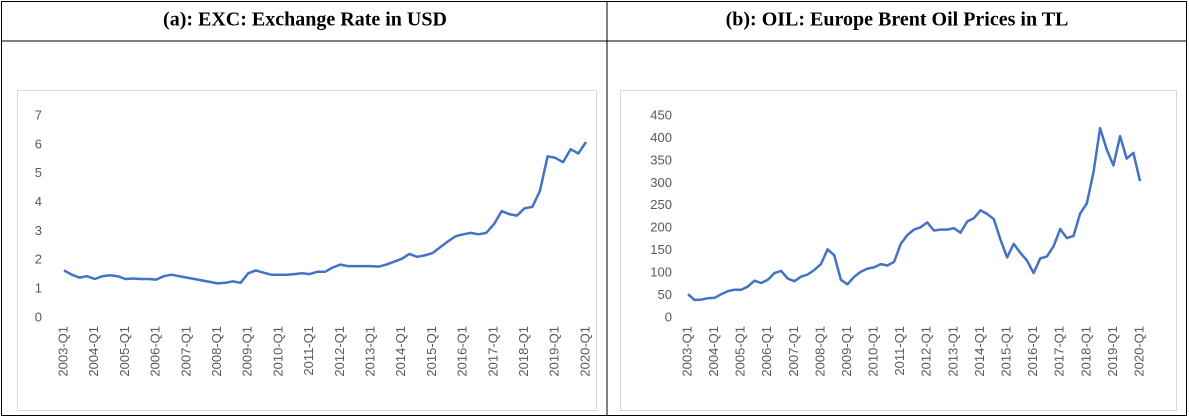 Image resolution: width=1189 pixels, height=418 pixels. What do you see at coordinates (305, 20) in the screenshot?
I see `chart-title: (a): EXC: Exchange Rate in USD` at bounding box center [305, 20].